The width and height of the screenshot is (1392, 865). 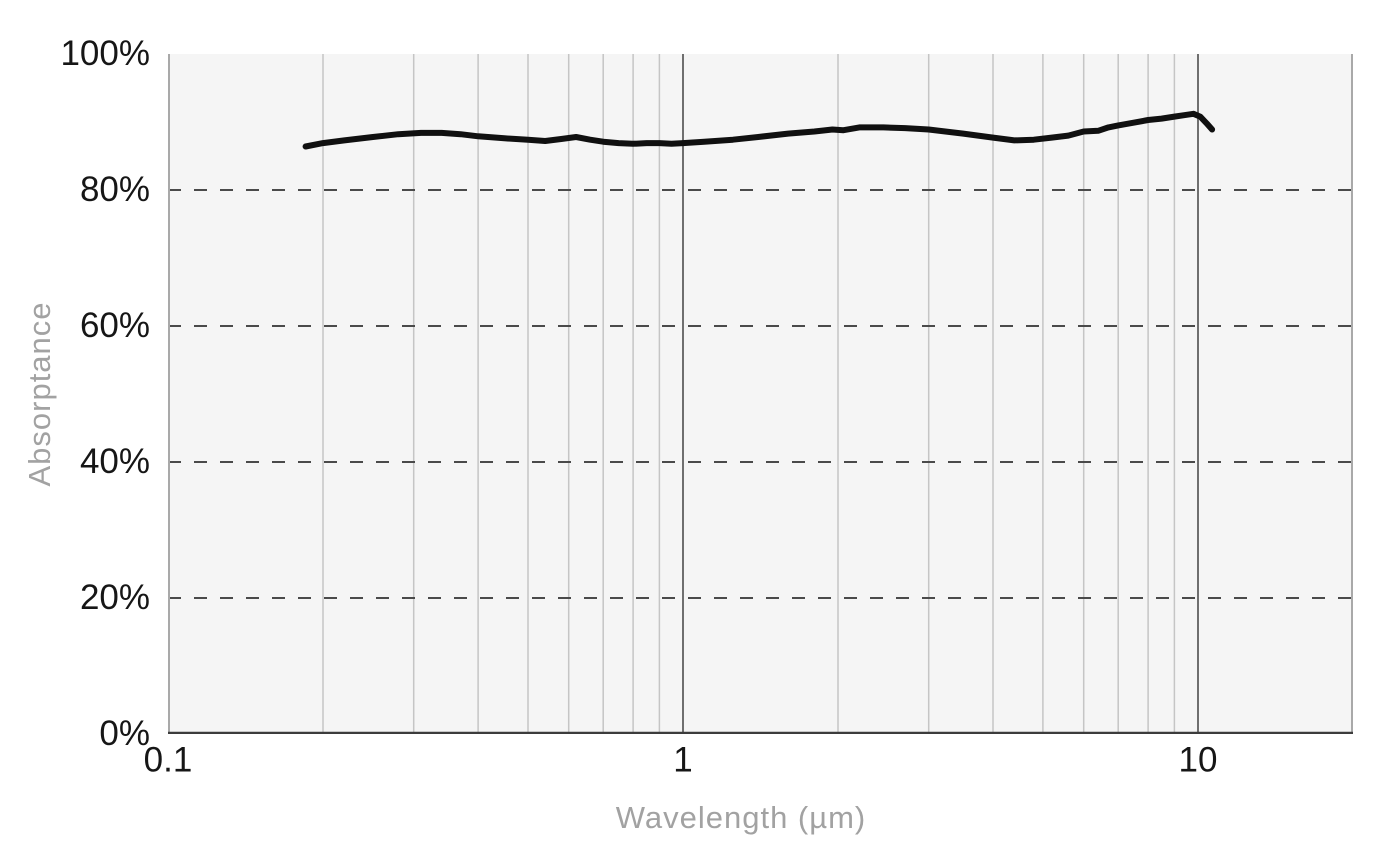 I want to click on y-tick-label: 40%, so click(x=114, y=461).